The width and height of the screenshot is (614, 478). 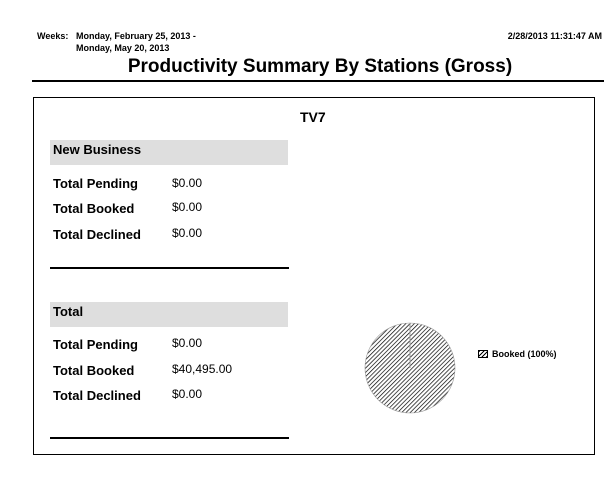 I want to click on booked-pie-chart, so click(x=410, y=368).